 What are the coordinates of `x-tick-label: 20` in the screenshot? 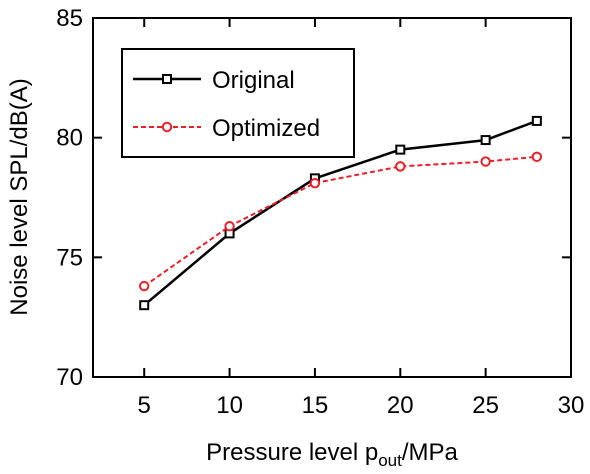 It's located at (400, 405).